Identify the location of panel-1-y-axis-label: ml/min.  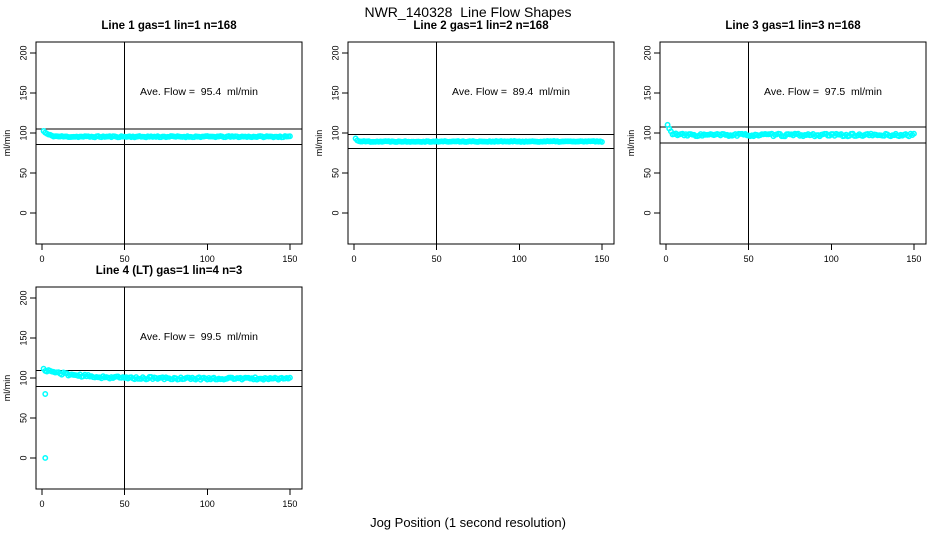
(7, 143).